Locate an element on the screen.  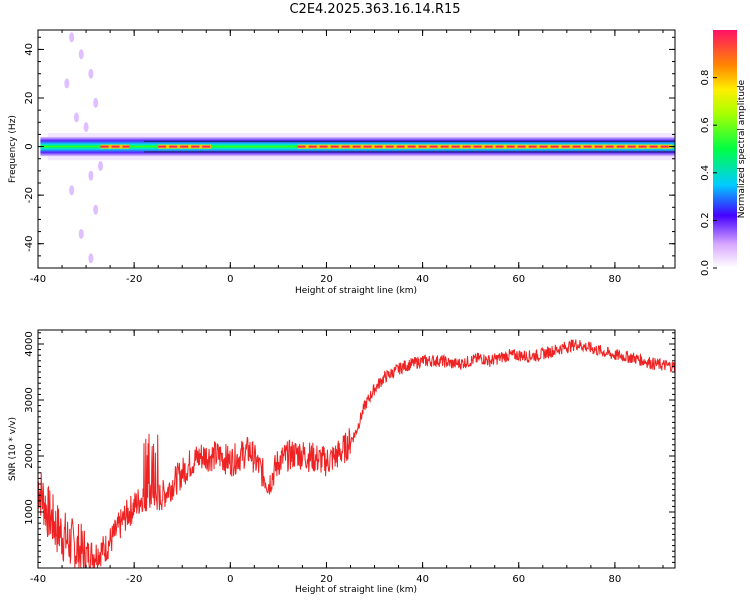
colorbar-gradient is located at coordinates (725, 149).